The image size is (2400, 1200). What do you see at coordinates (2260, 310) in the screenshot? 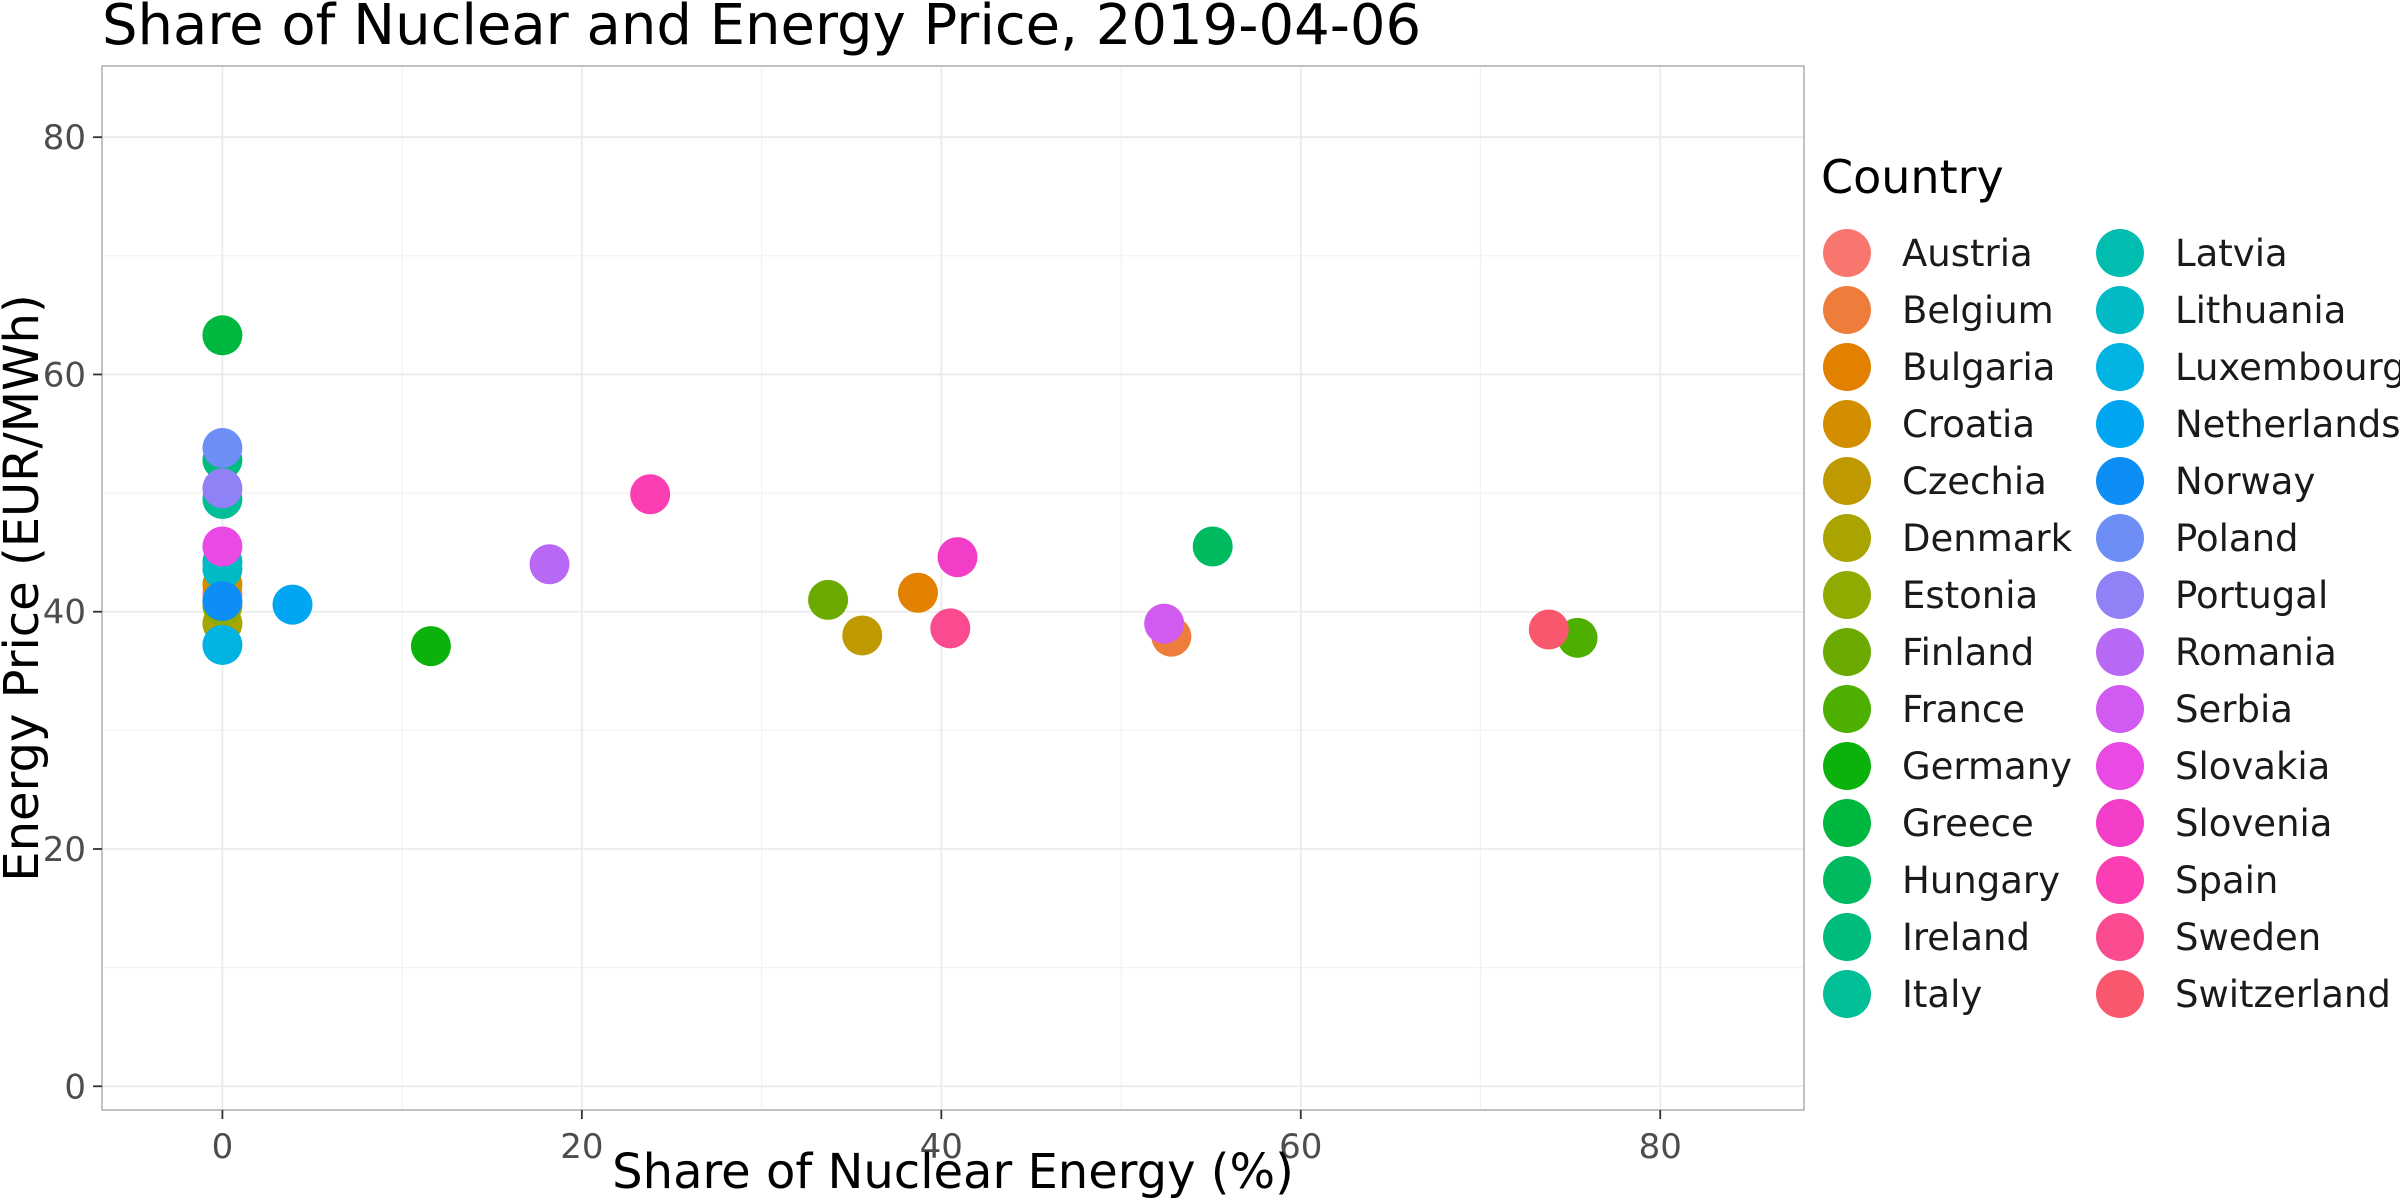
I see `legend-label: Lithuania` at bounding box center [2260, 310].